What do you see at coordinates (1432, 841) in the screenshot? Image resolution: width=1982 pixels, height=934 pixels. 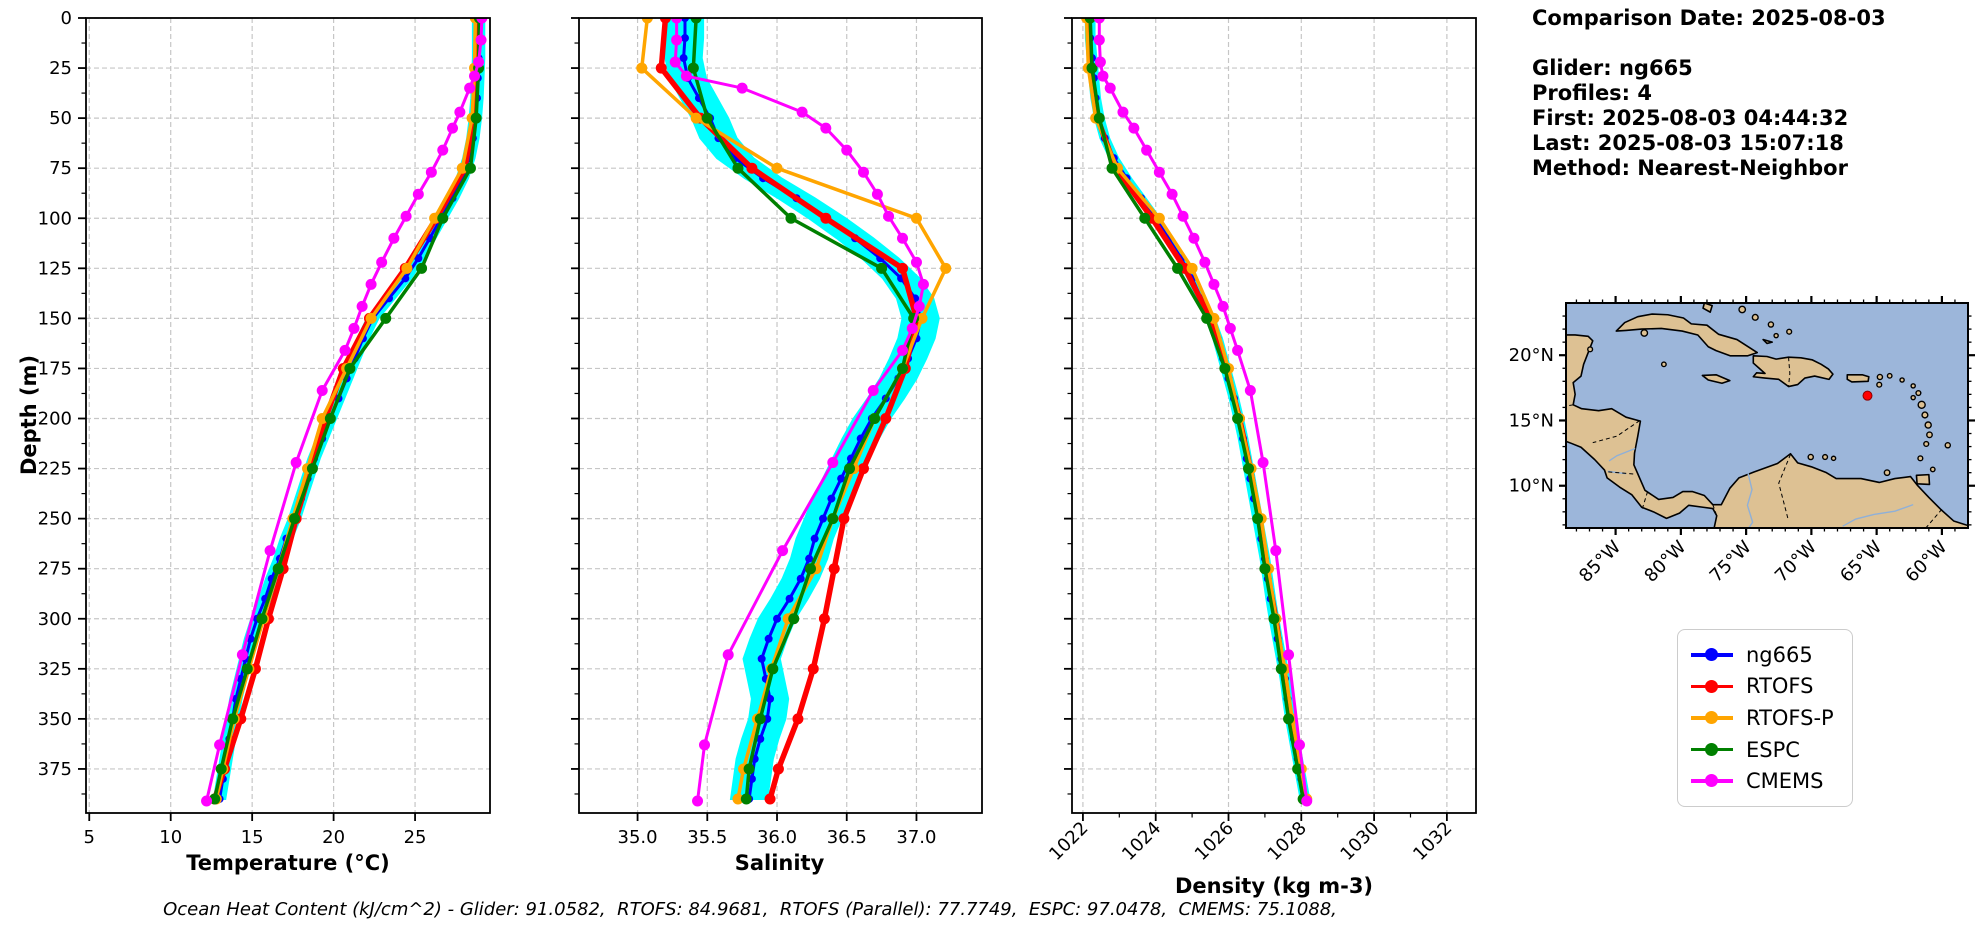 I see `x-tick-label: 1032` at bounding box center [1432, 841].